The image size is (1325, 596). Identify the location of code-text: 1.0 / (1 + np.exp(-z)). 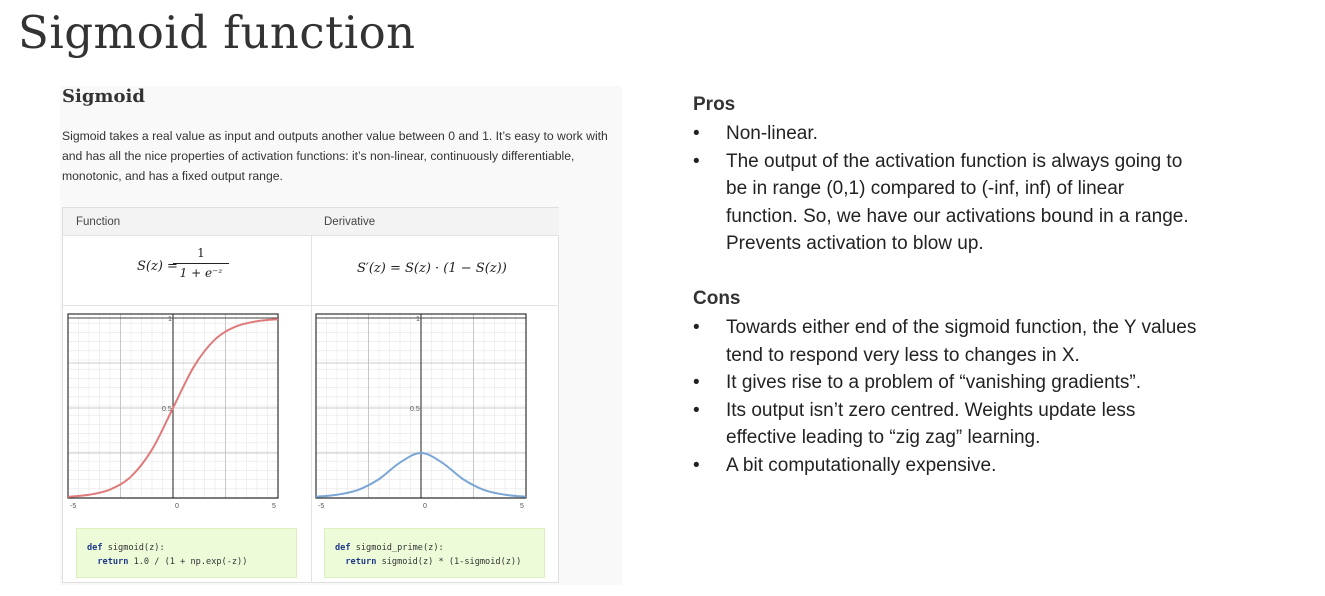
(188, 562).